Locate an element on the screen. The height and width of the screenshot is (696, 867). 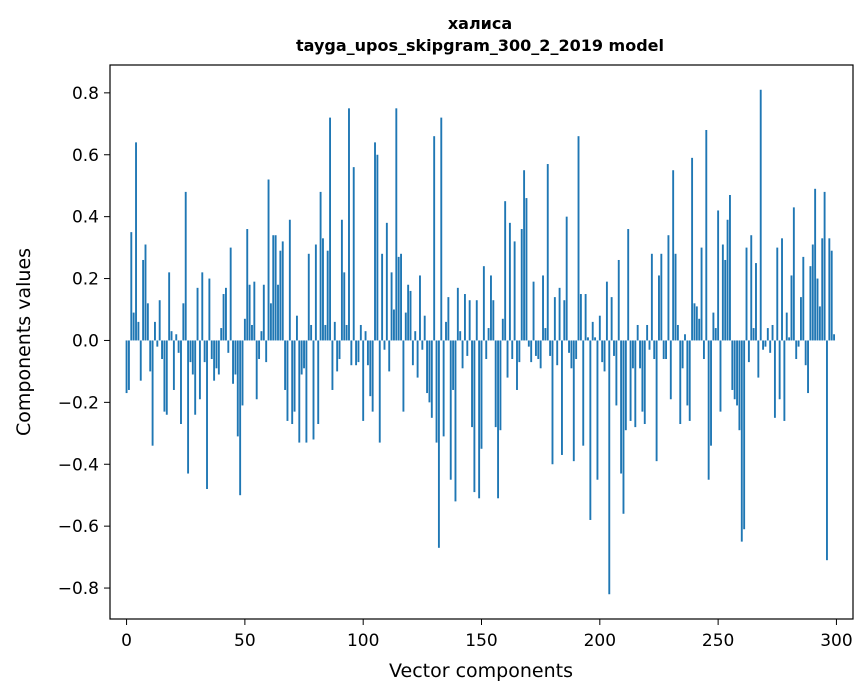
x-tick-label: 100 is located at coordinates (363, 641).